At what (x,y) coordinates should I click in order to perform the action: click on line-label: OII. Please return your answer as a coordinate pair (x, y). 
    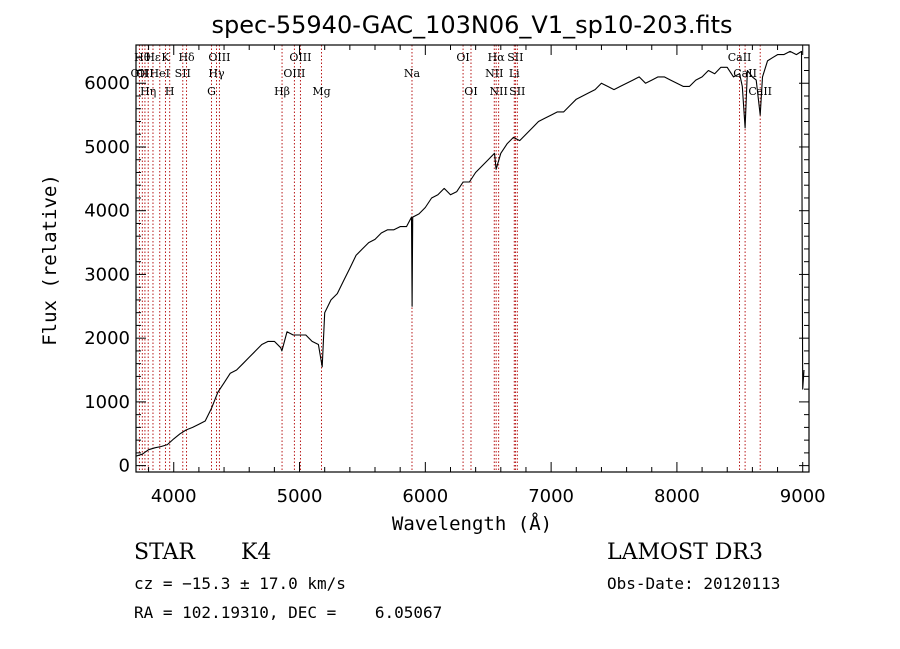
    Looking at the image, I should click on (140, 73).